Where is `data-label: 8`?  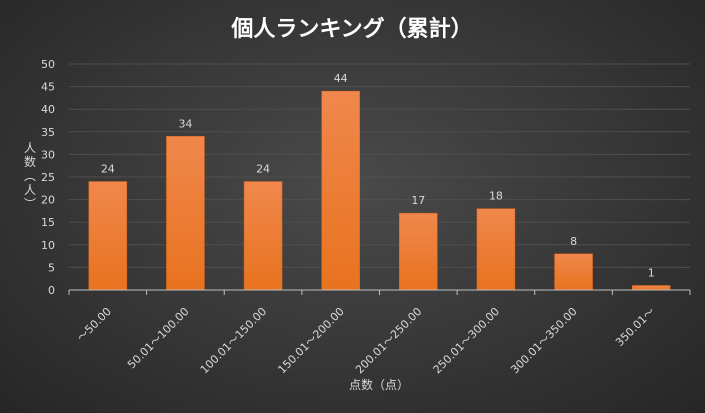 data-label: 8 is located at coordinates (573, 241).